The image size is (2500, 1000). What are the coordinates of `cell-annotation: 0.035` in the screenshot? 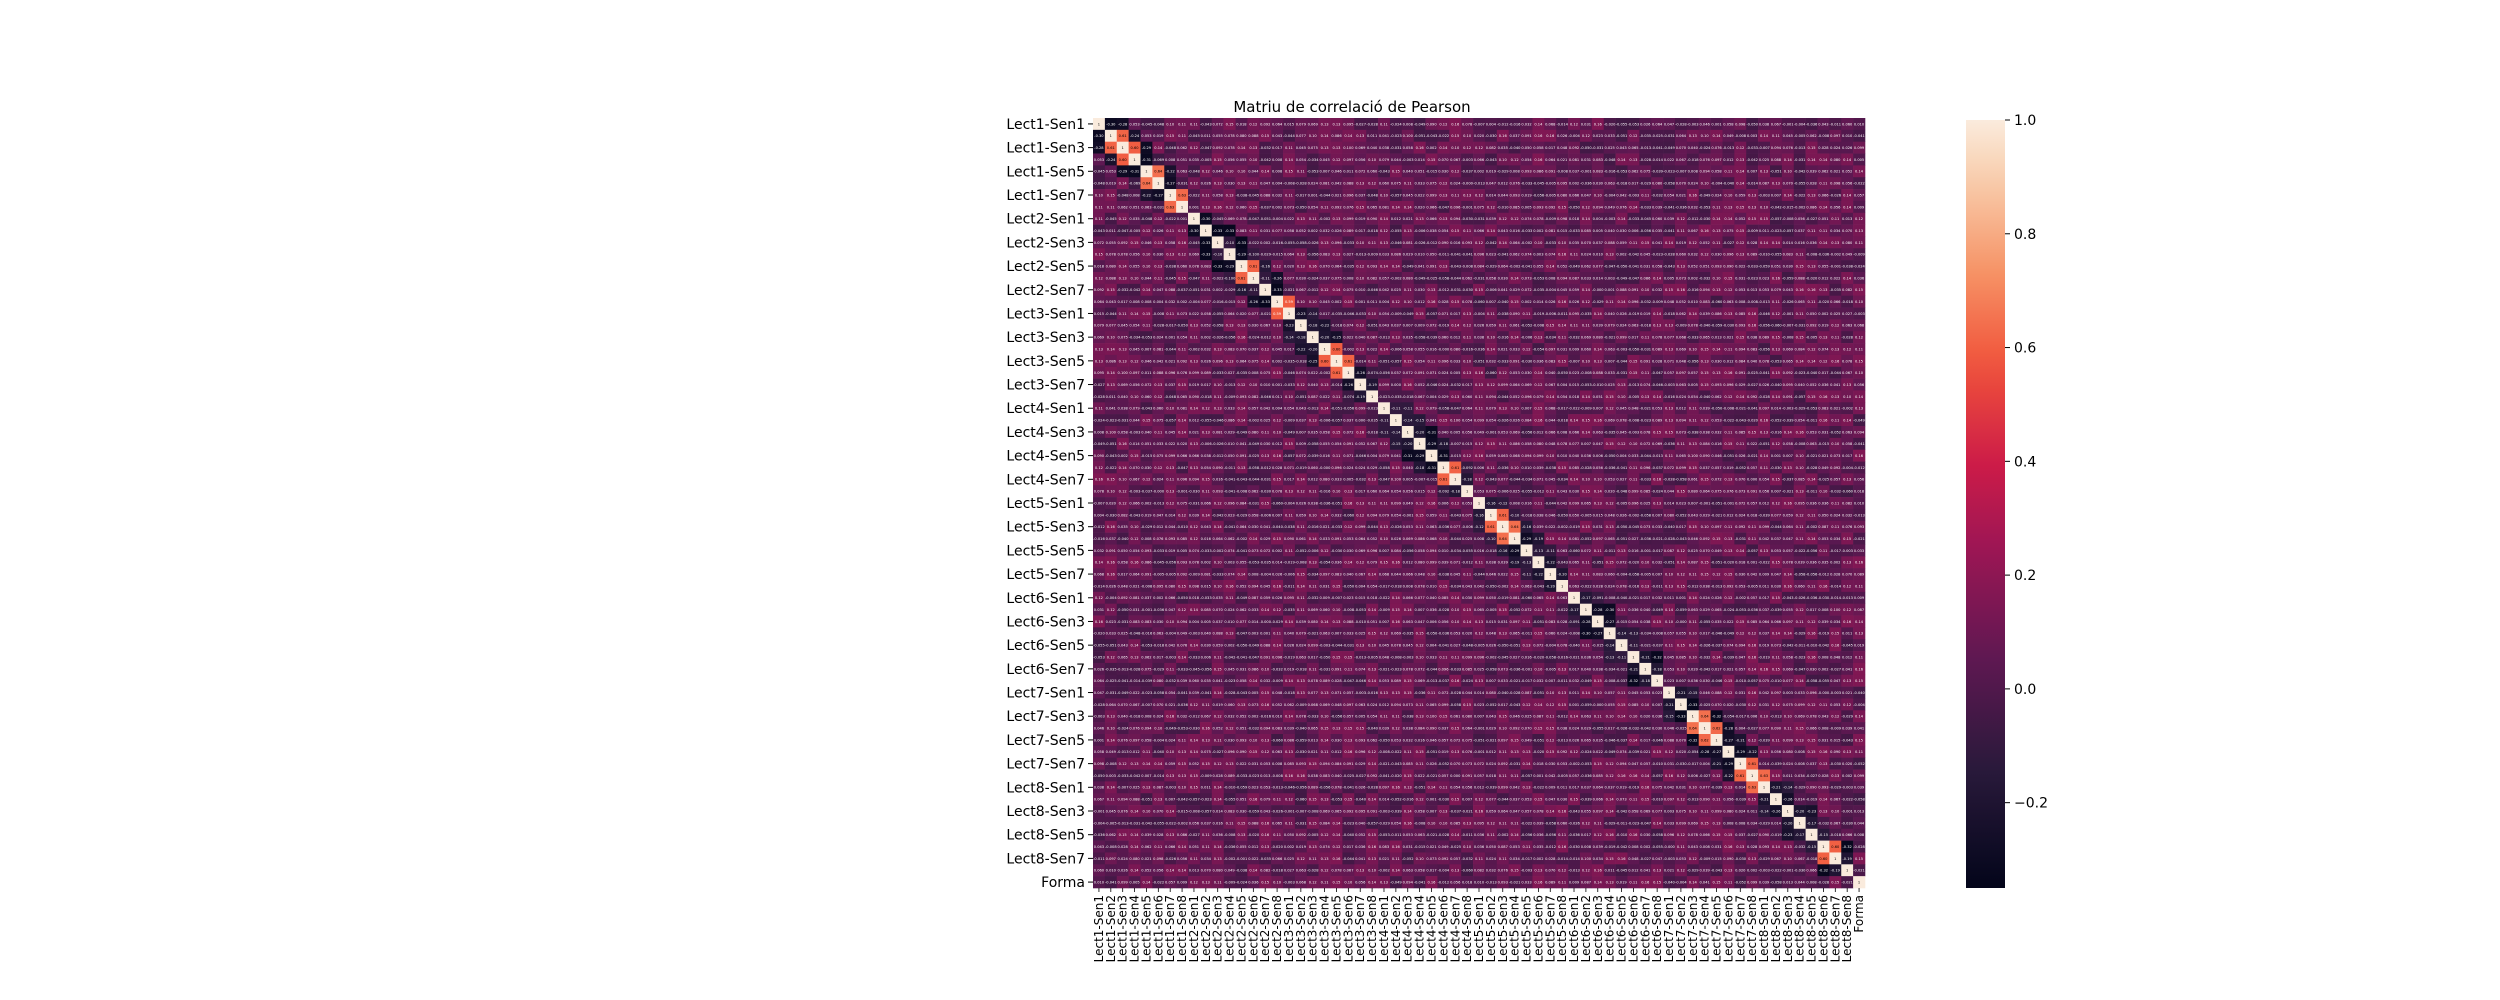 It's located at (1134, 219).